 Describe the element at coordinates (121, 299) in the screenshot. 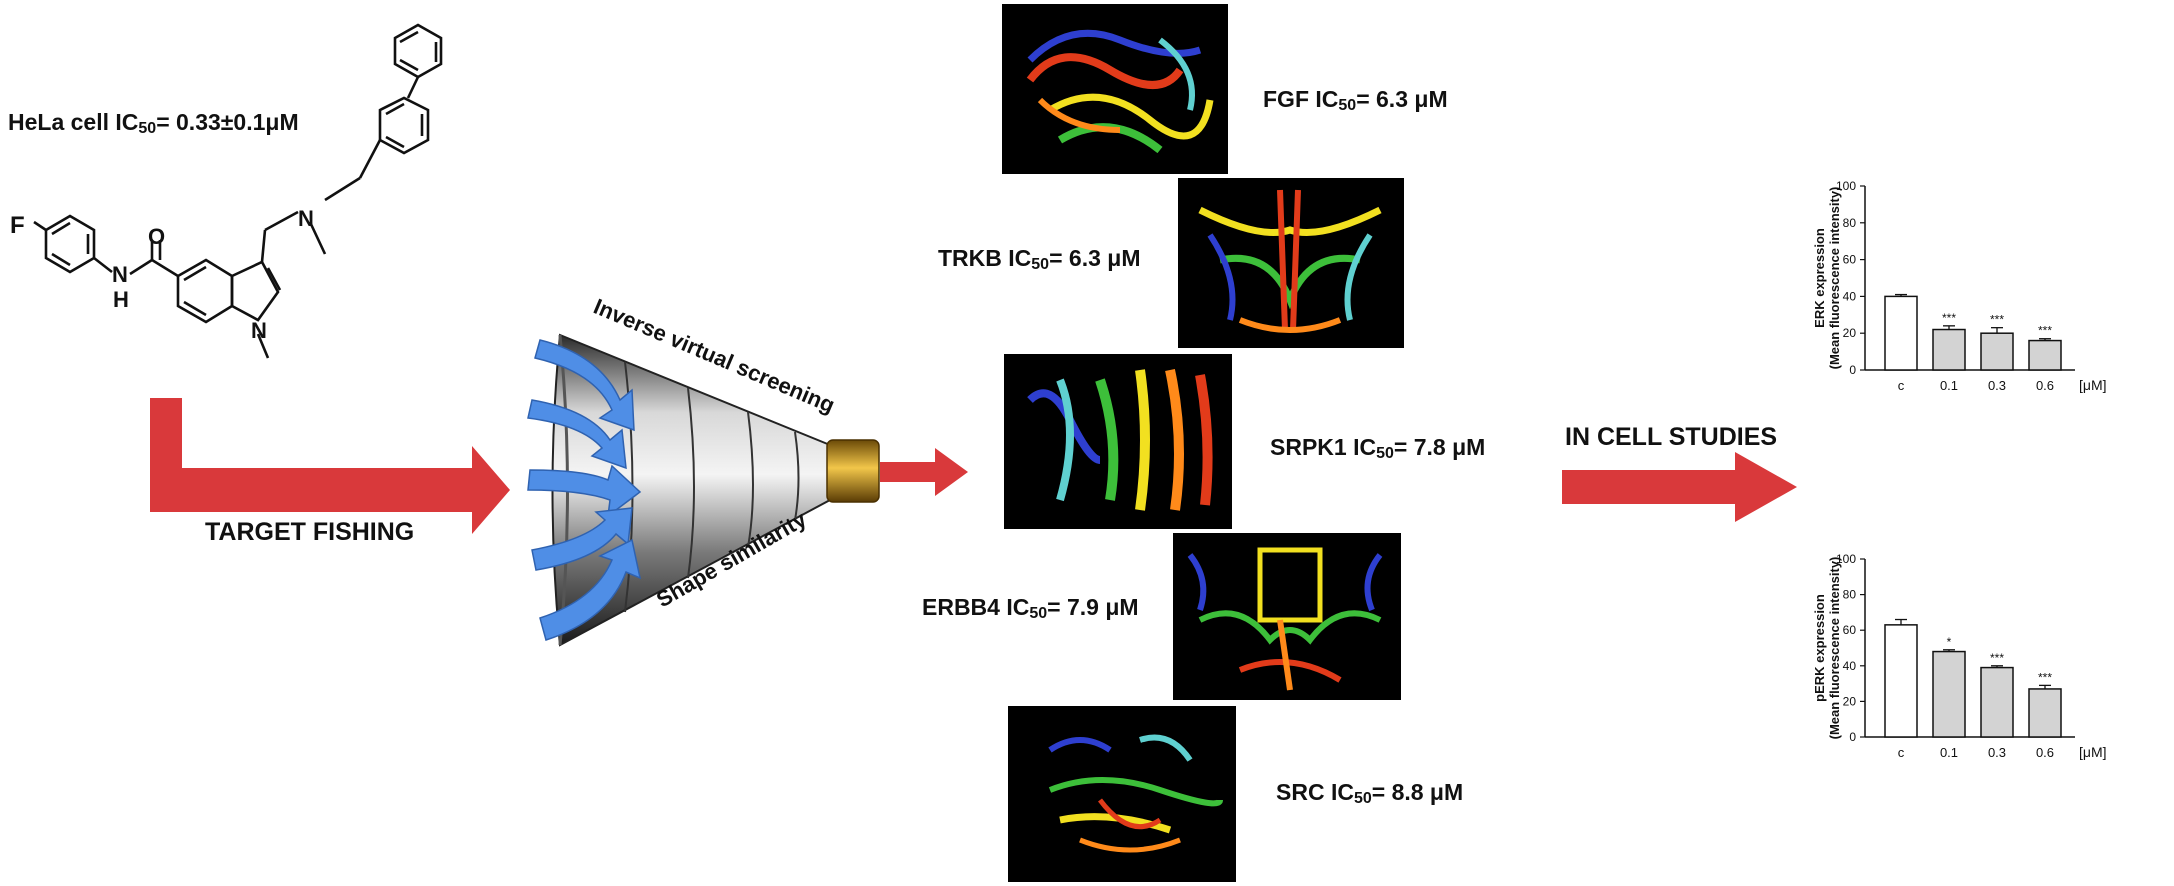

I see `atom-h-amide: H` at that location.